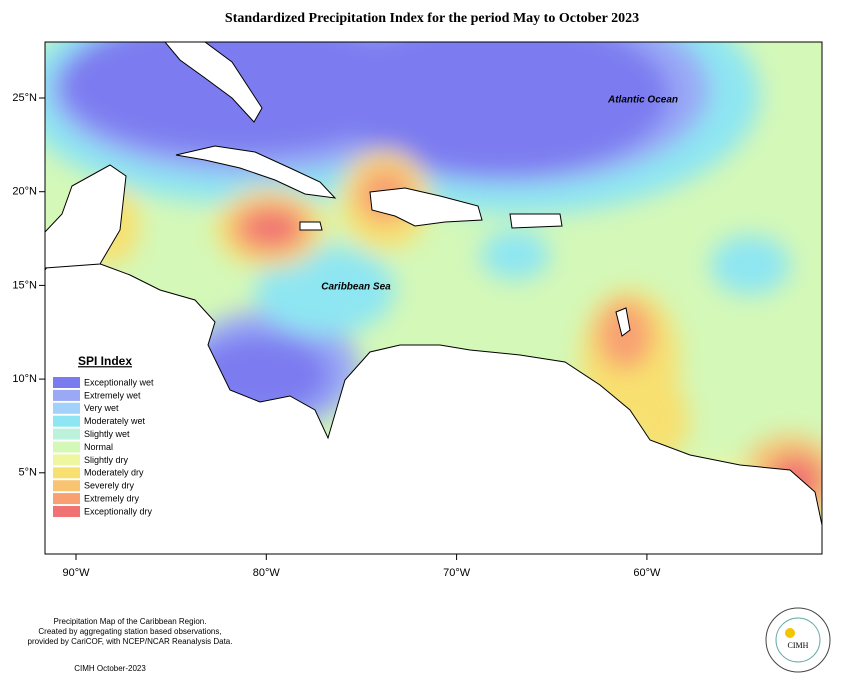  I want to click on legend-label: Slightly wet, so click(107, 434).